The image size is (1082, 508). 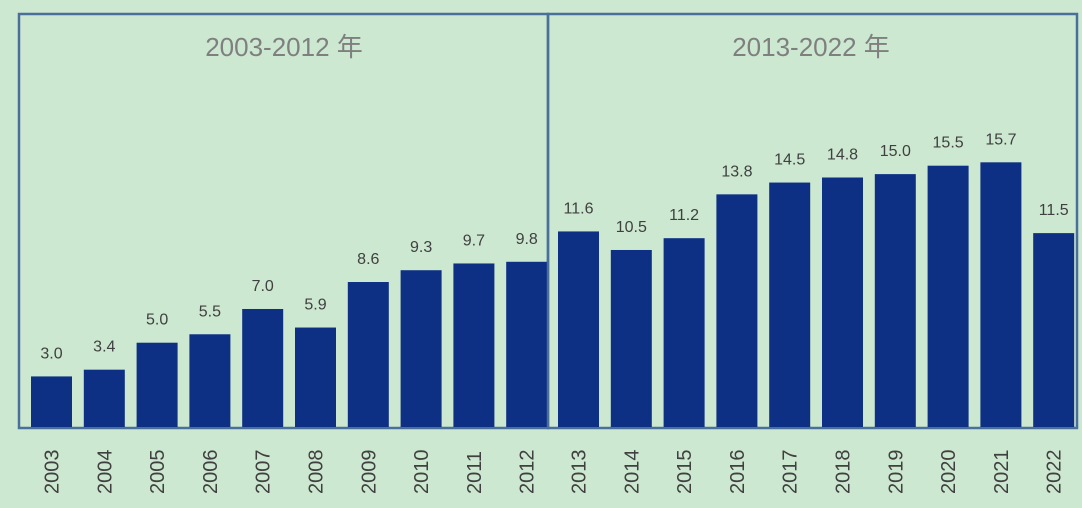 What do you see at coordinates (631, 338) in the screenshot?
I see `bar-2014` at bounding box center [631, 338].